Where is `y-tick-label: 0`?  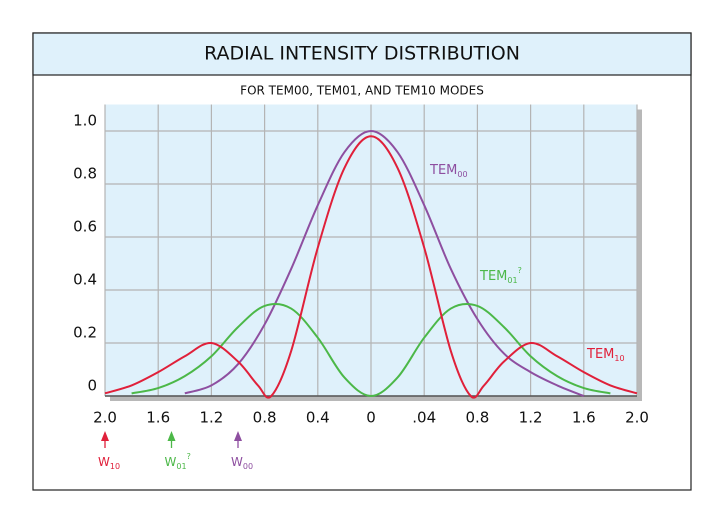
y-tick-label: 0 is located at coordinates (92, 386).